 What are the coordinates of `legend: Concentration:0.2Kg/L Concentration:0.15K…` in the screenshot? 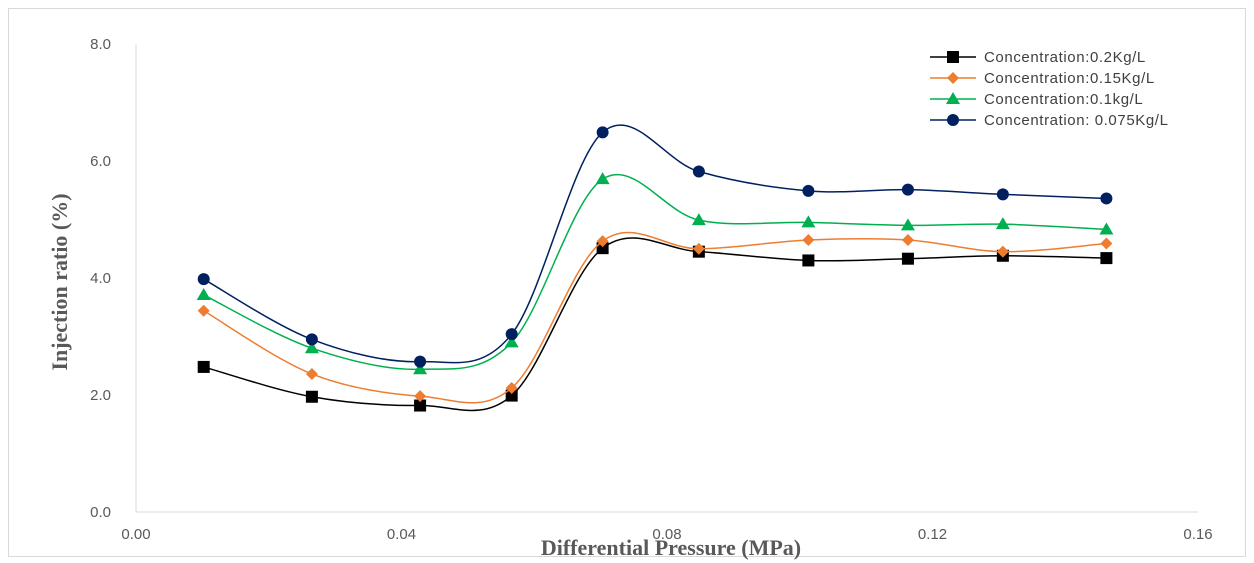 It's located at (1049, 89).